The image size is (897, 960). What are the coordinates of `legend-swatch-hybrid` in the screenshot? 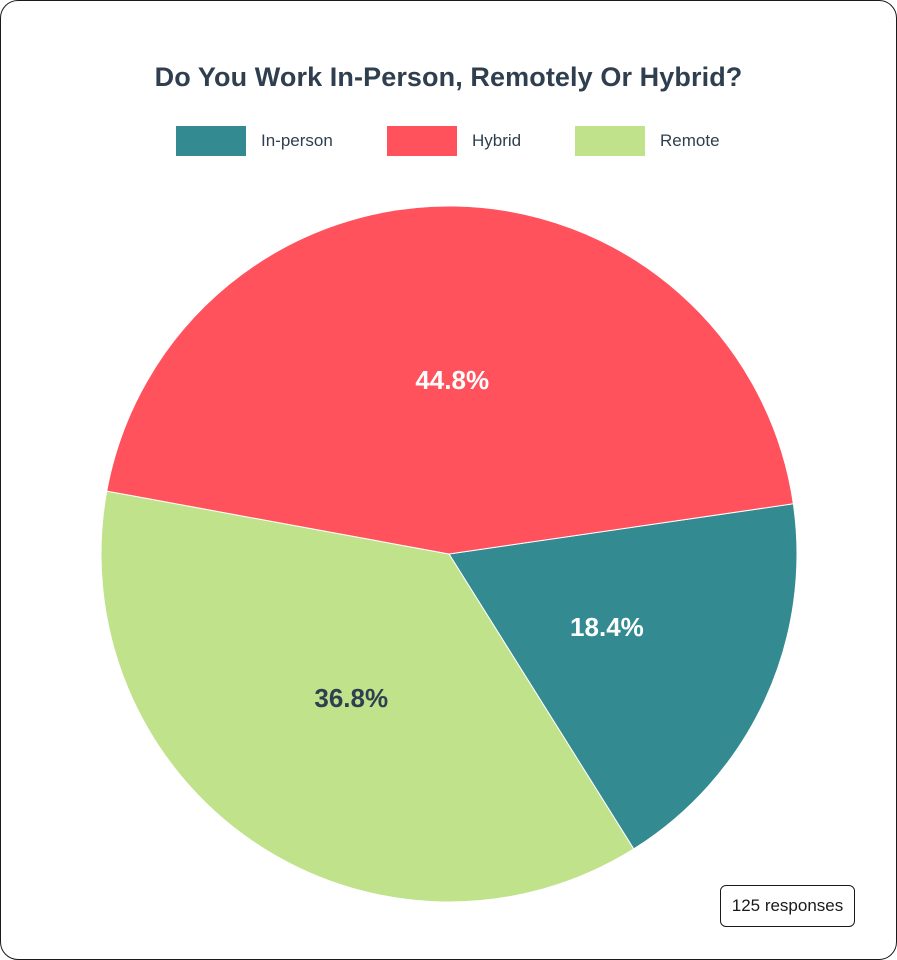 It's located at (422, 141).